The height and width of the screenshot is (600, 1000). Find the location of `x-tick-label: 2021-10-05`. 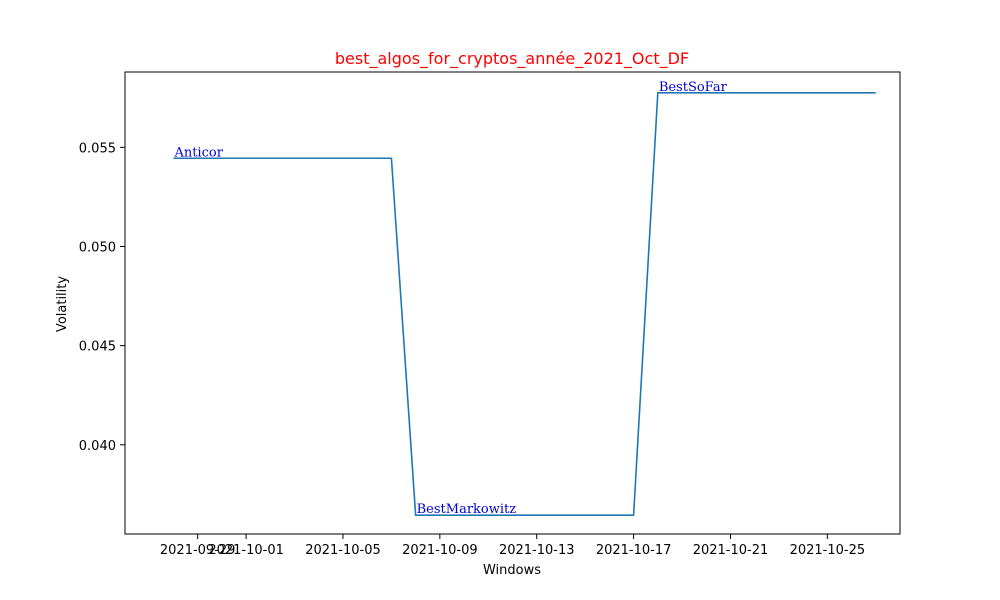

x-tick-label: 2021-10-05 is located at coordinates (343, 550).